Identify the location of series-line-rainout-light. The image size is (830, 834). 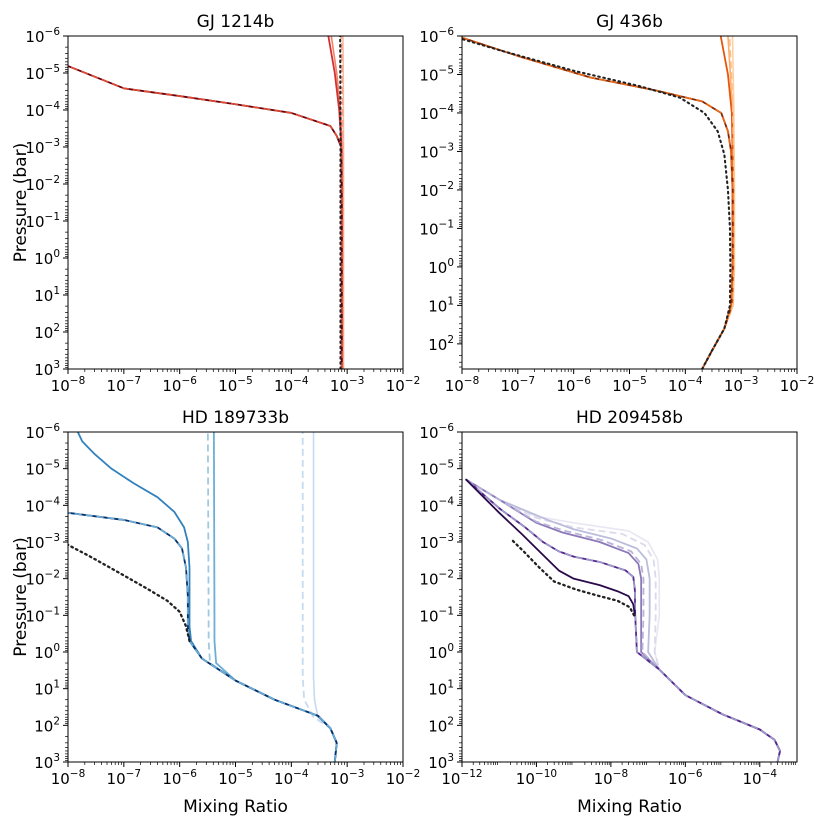
(623, 621).